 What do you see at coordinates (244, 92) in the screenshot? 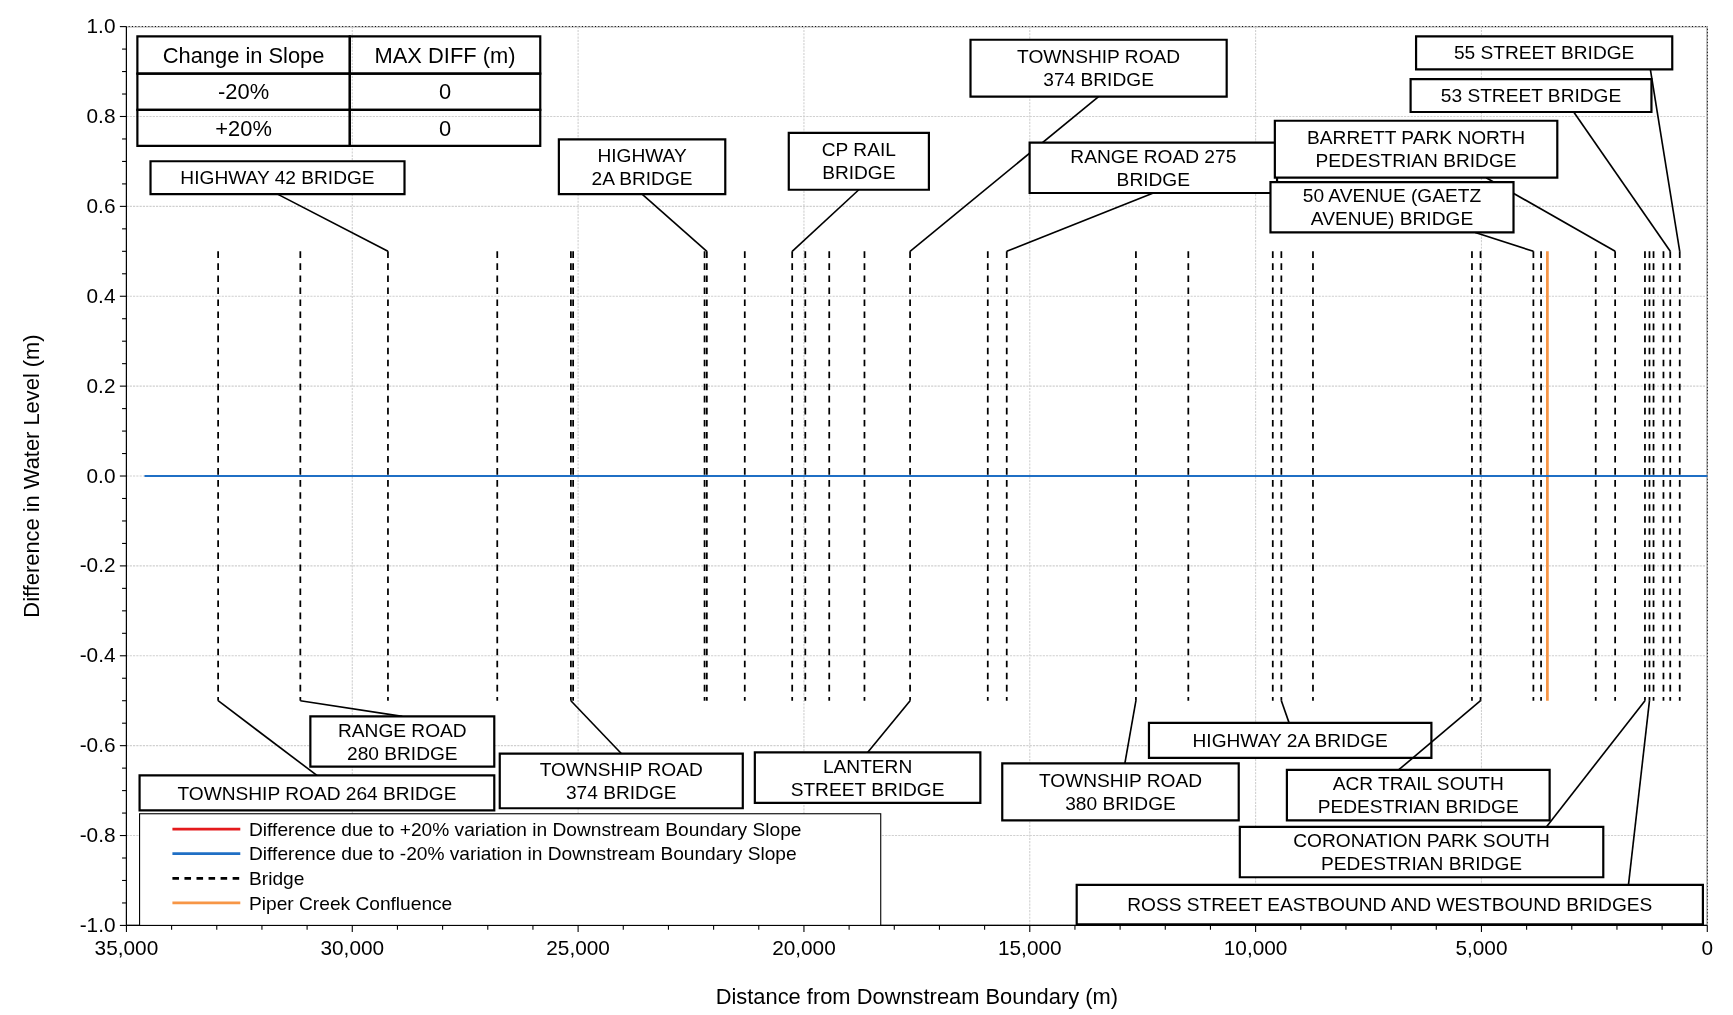
I see `annotation: -20%` at bounding box center [244, 92].